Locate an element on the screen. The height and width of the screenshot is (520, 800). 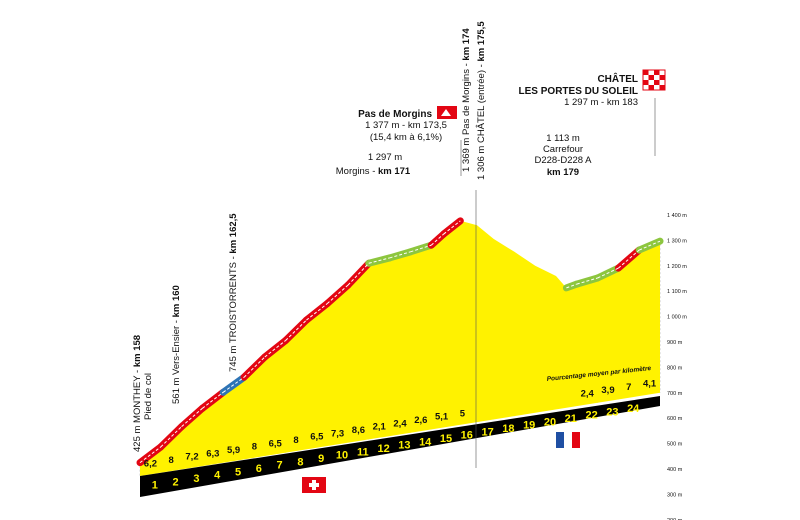
km-base-black is located at coordinates (400, 446).